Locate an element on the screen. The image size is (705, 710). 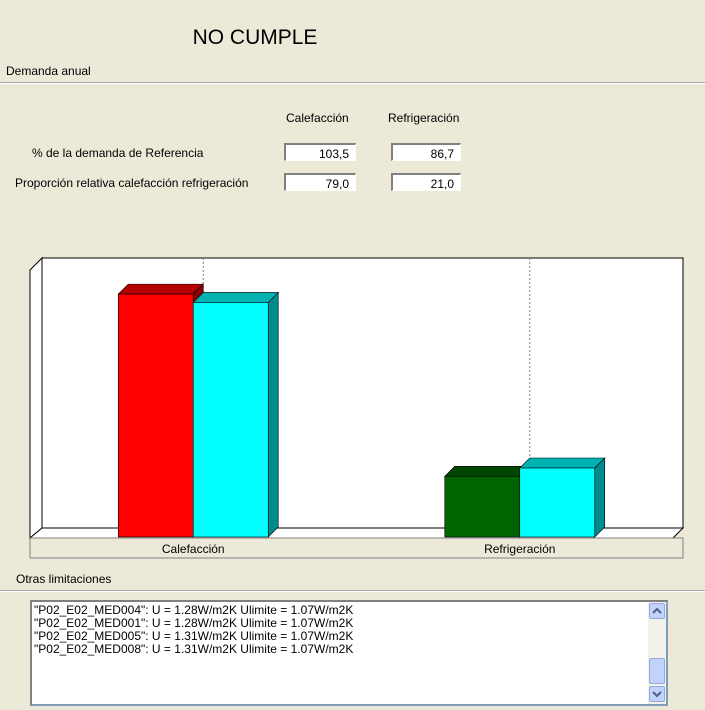
value-field: 103,5 is located at coordinates (320, 152).